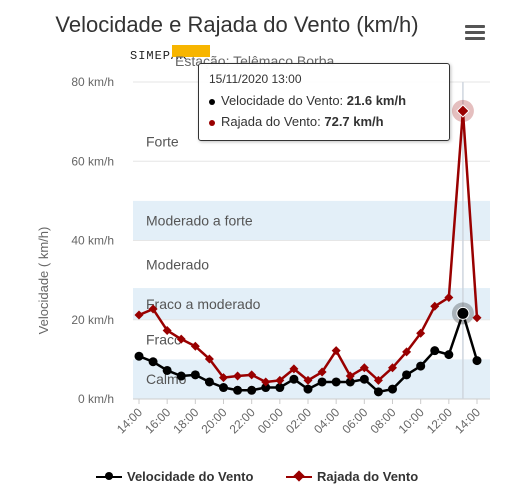 Image resolution: width=520 pixels, height=494 pixels. What do you see at coordinates (157, 420) in the screenshot?
I see `x-tick-label: 16:00` at bounding box center [157, 420].